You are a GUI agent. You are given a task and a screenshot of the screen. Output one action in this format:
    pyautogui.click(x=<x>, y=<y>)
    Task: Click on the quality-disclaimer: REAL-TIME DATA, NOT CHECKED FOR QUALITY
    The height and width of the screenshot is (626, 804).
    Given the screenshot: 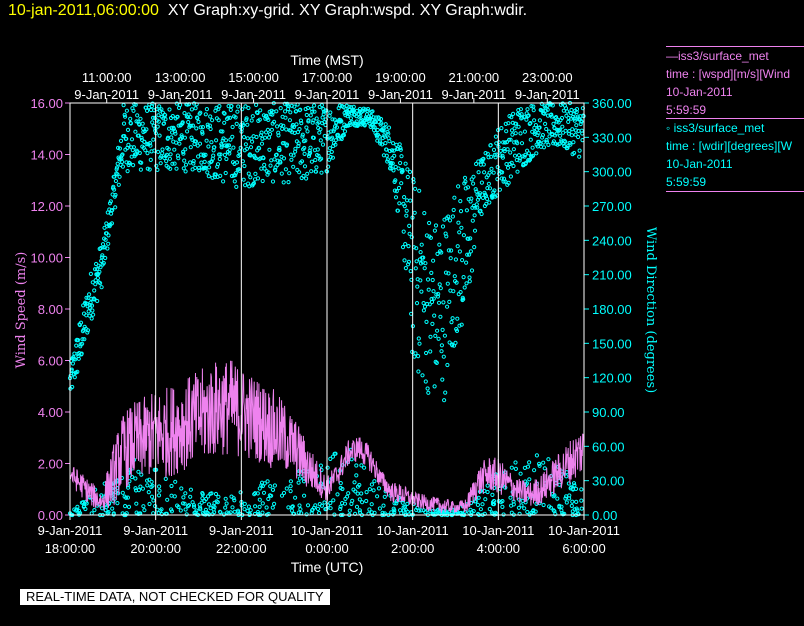 What is the action you would take?
    pyautogui.click(x=175, y=597)
    